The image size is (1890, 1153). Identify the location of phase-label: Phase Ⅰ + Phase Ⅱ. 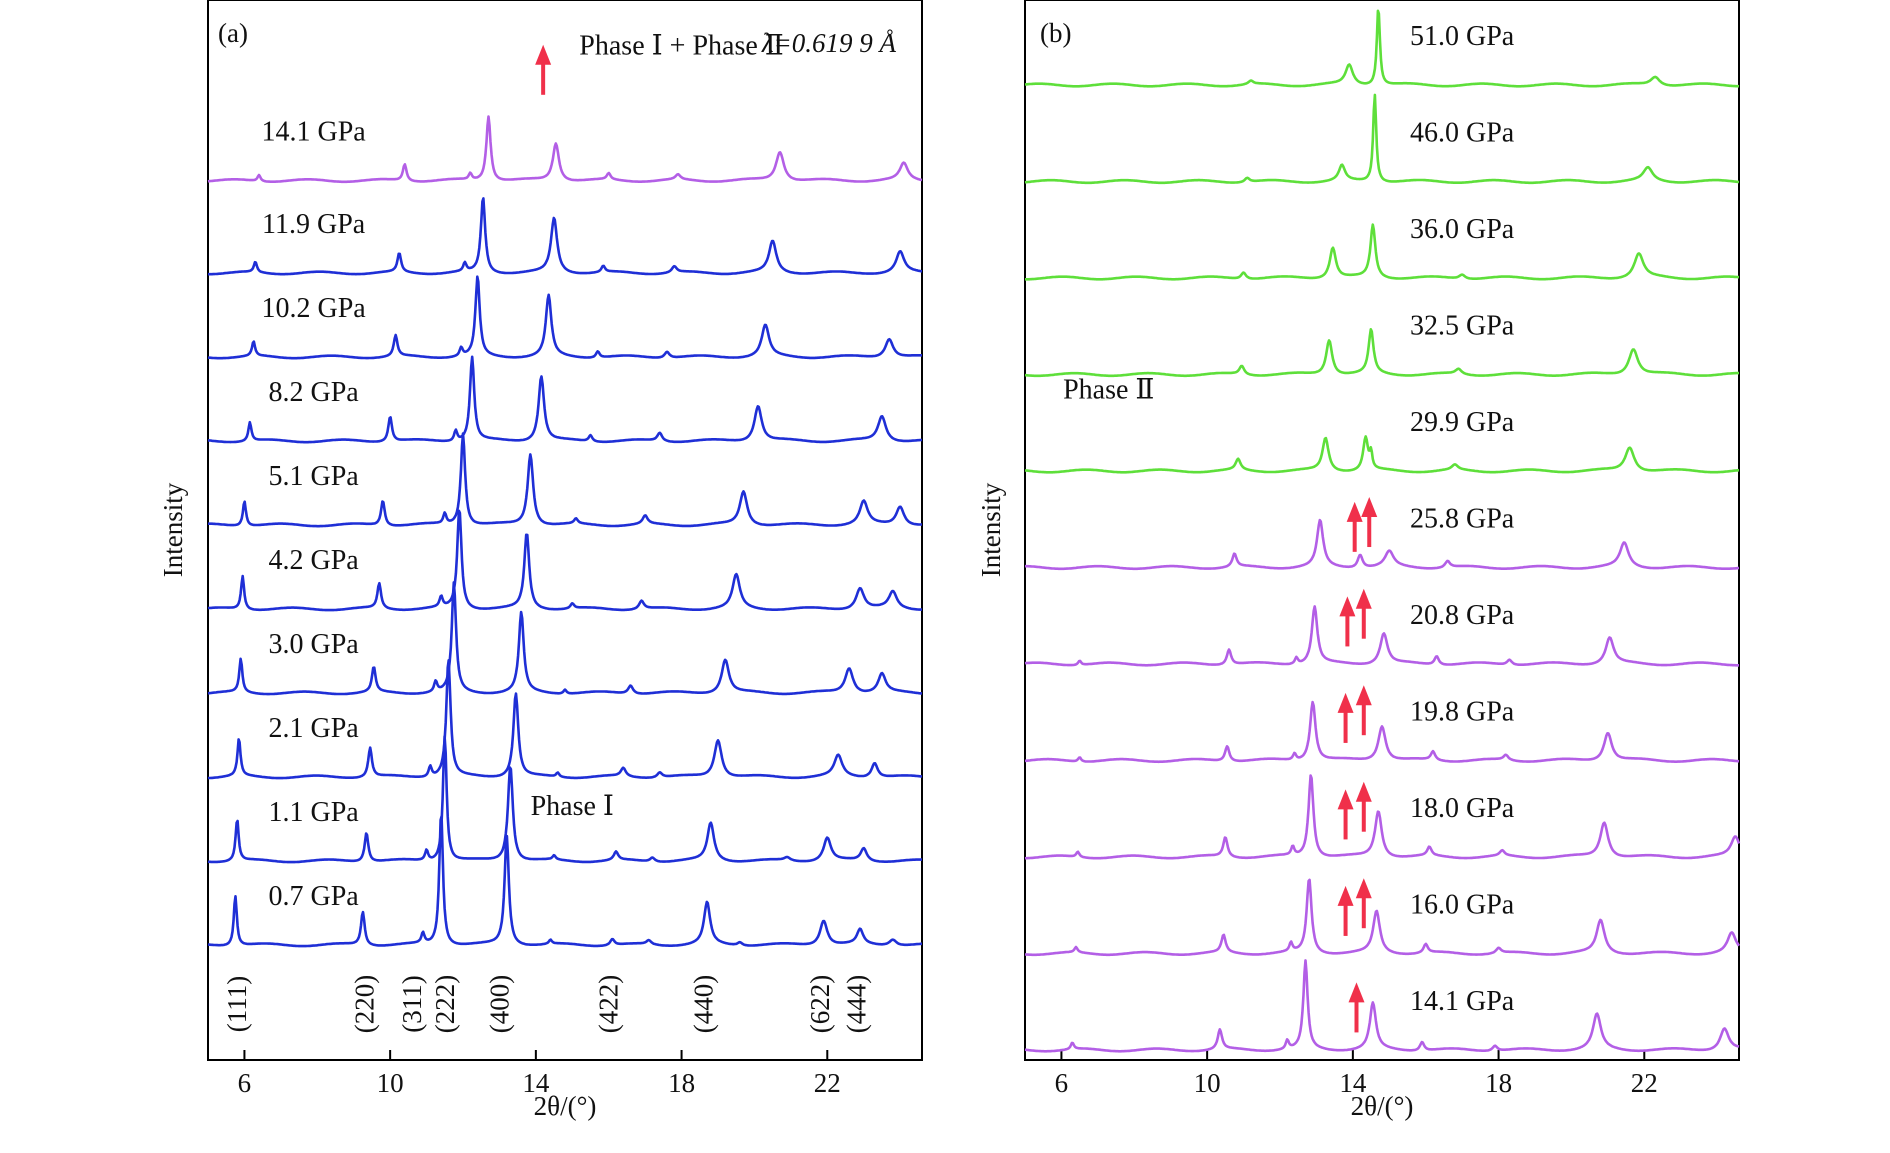
(681, 46).